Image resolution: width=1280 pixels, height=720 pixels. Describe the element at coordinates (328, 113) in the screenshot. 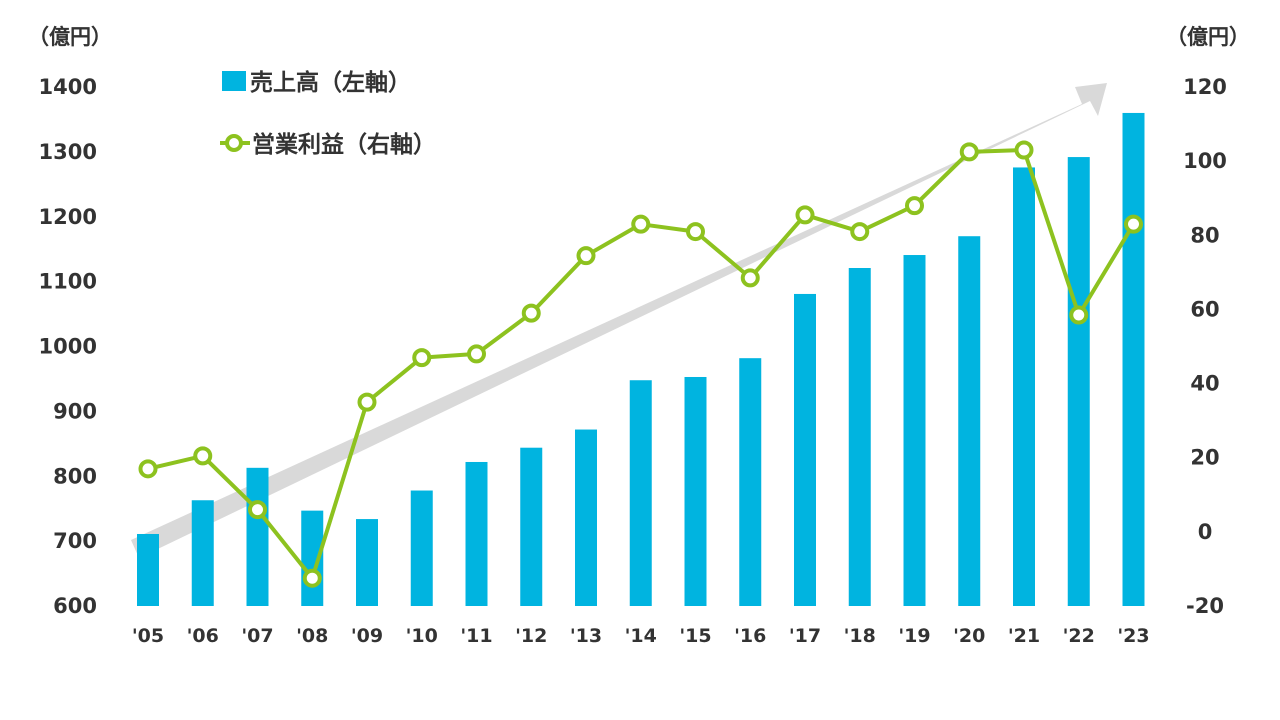

I see `legend: 売上高（左軸） 営業利益（右軸）` at that location.